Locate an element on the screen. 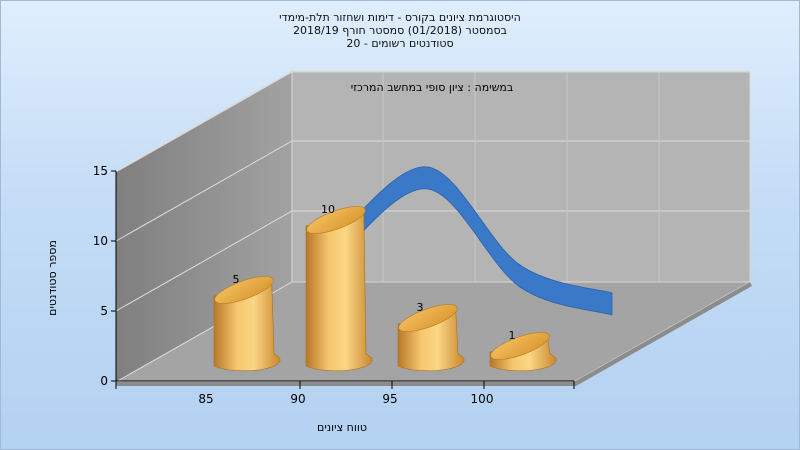 The image size is (800, 450). bar: 1 is located at coordinates (523, 350).